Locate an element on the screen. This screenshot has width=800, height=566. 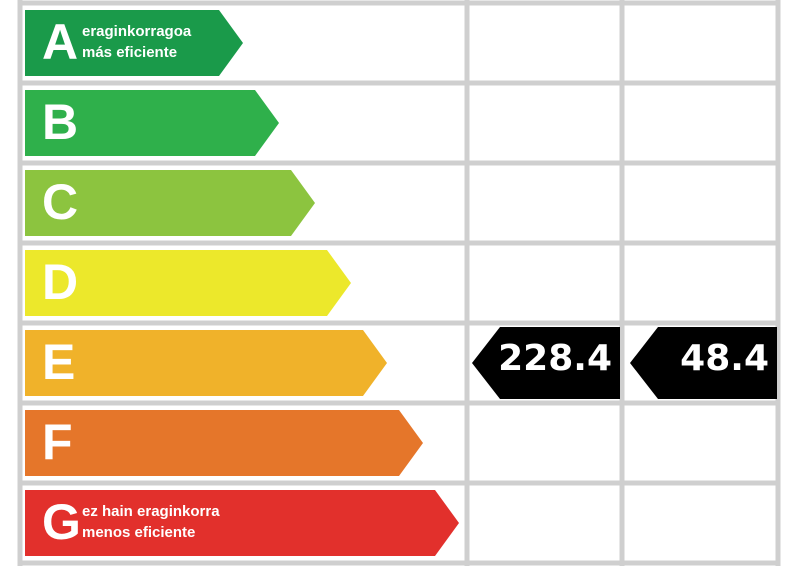
class-caption: eraginkorragoa is located at coordinates (137, 31).